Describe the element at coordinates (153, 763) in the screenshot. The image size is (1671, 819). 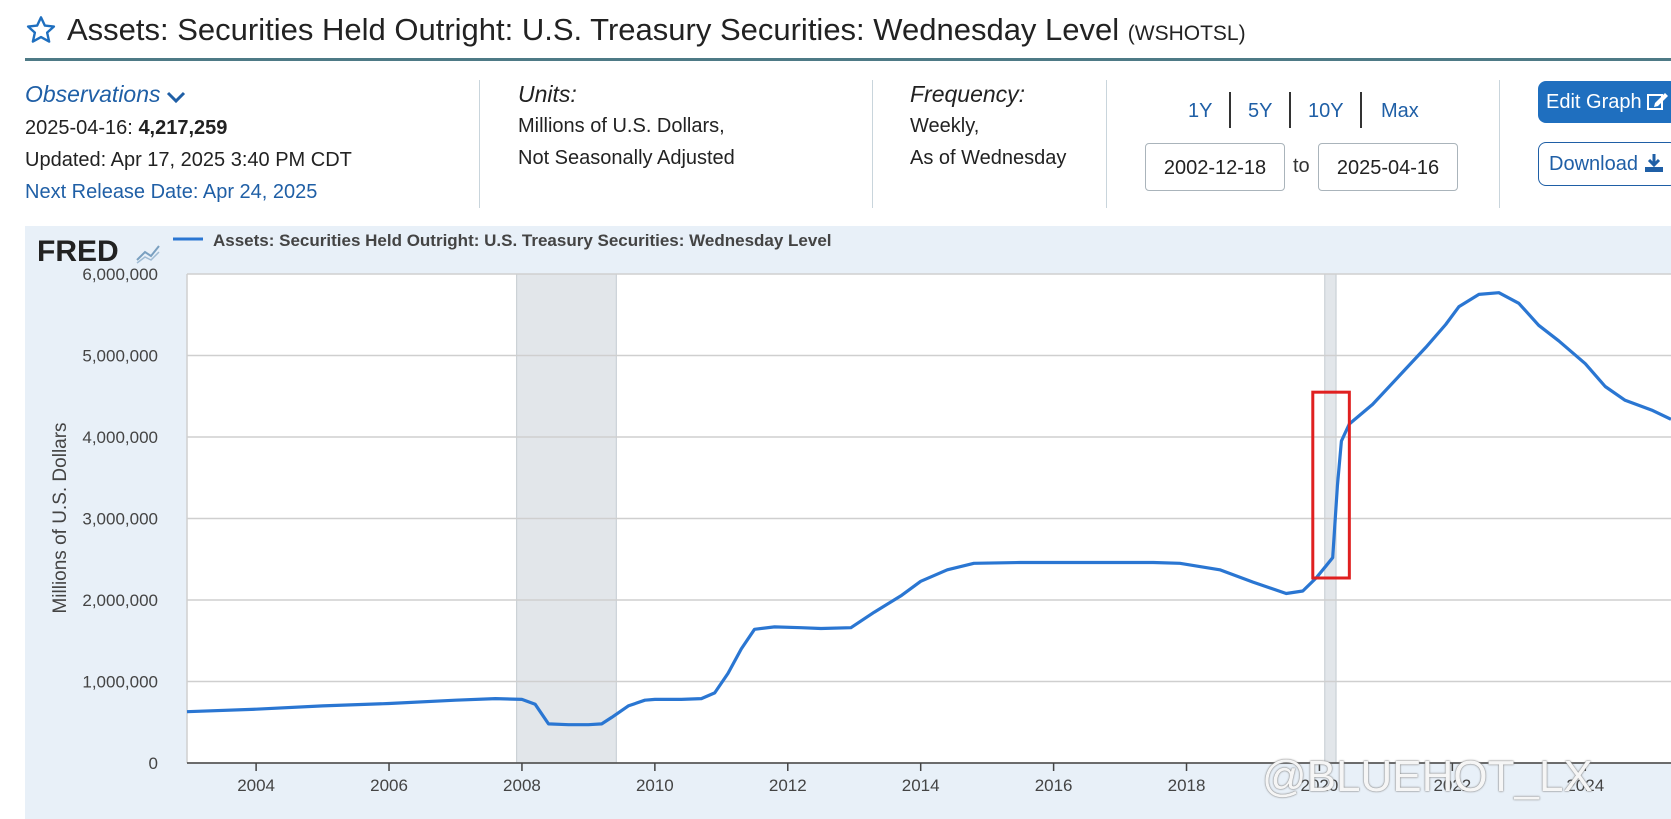
I see `y-tick-label: 0` at that location.